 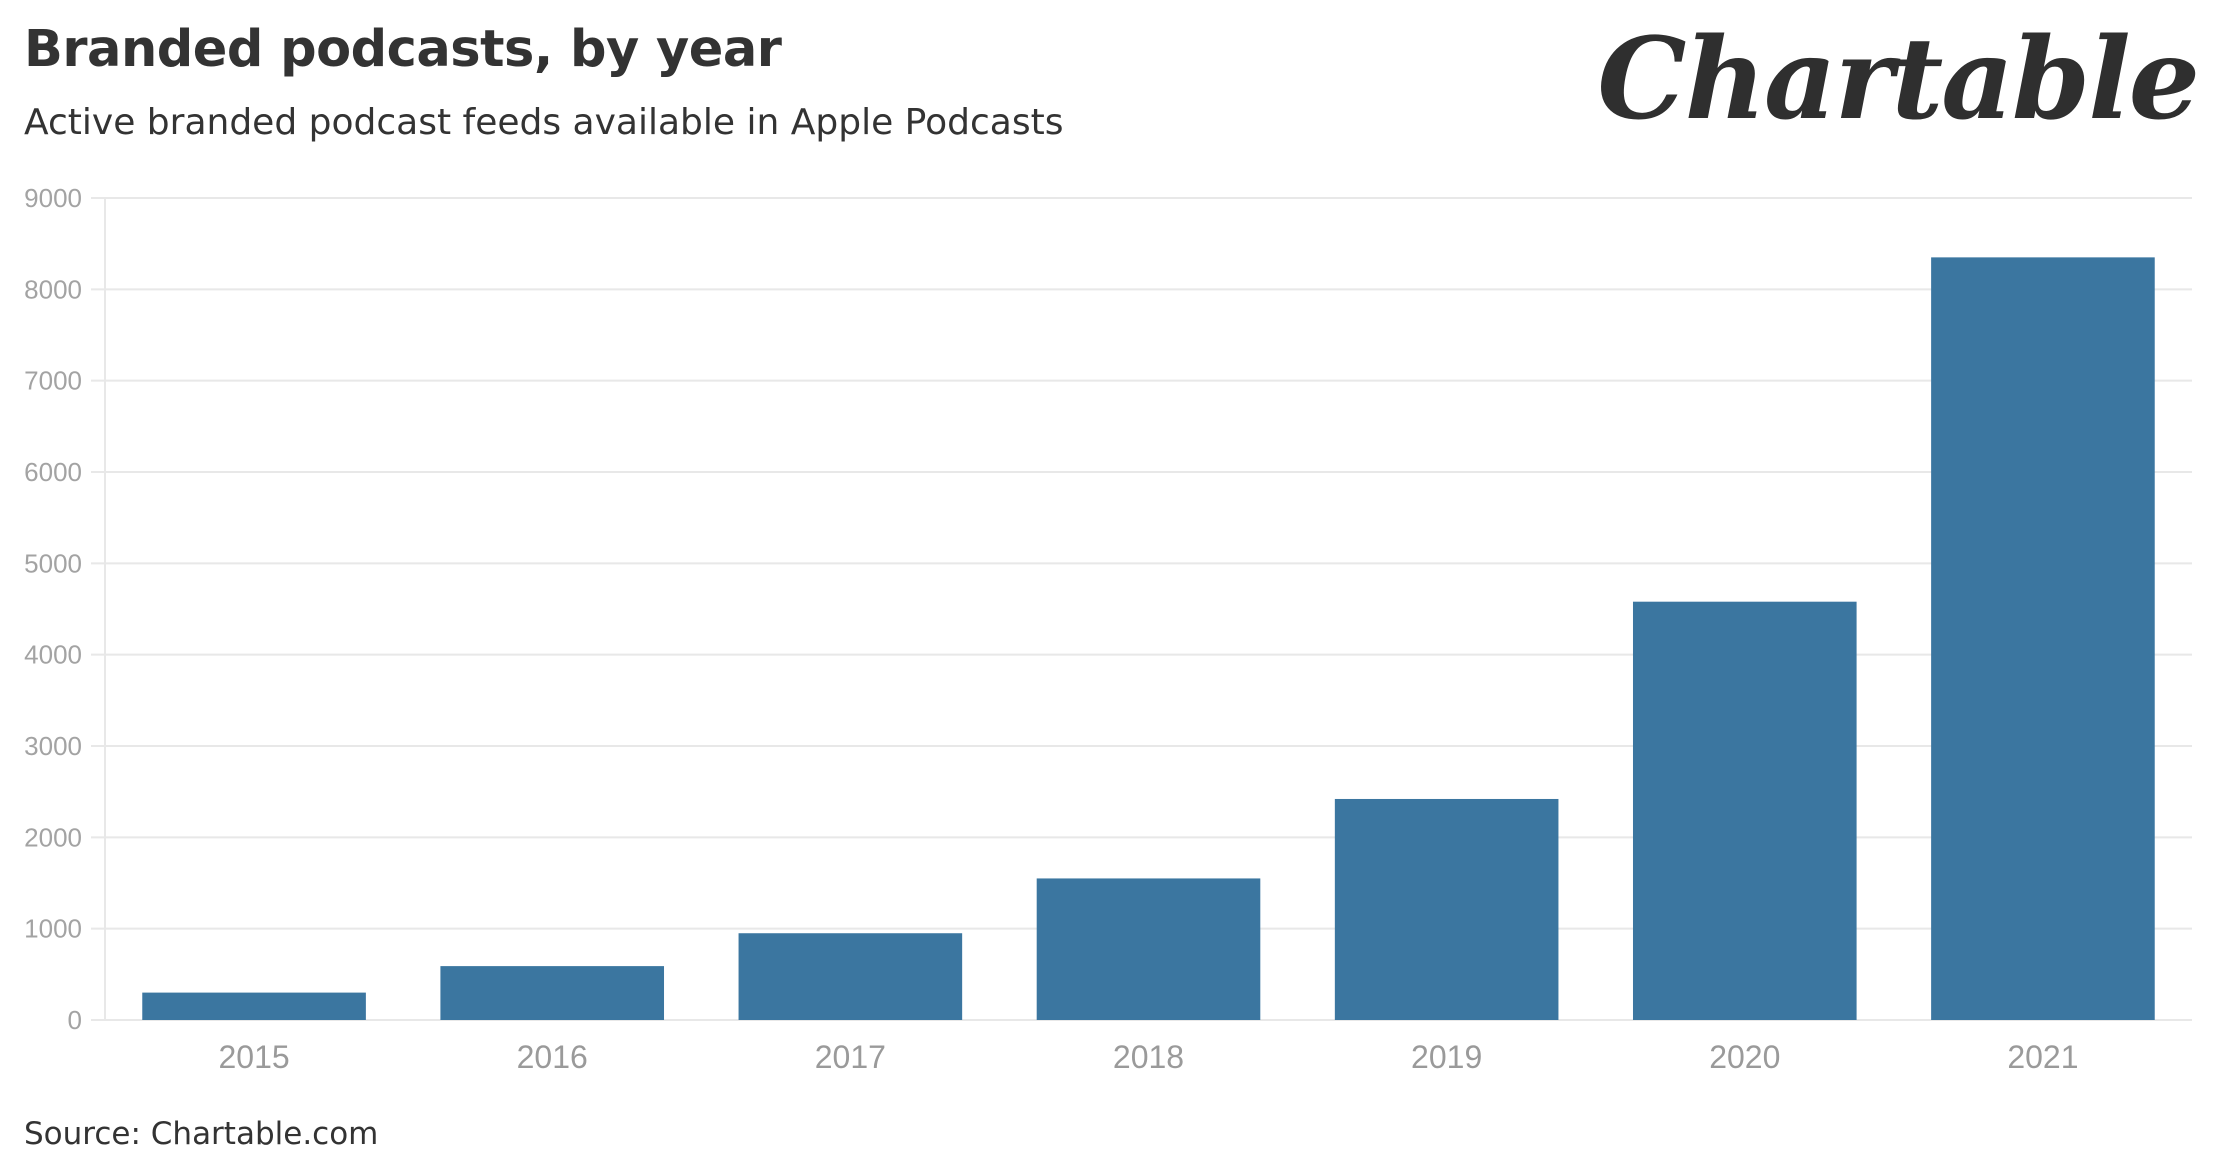 What do you see at coordinates (53, 381) in the screenshot?
I see `y-tick-label: 7000` at bounding box center [53, 381].